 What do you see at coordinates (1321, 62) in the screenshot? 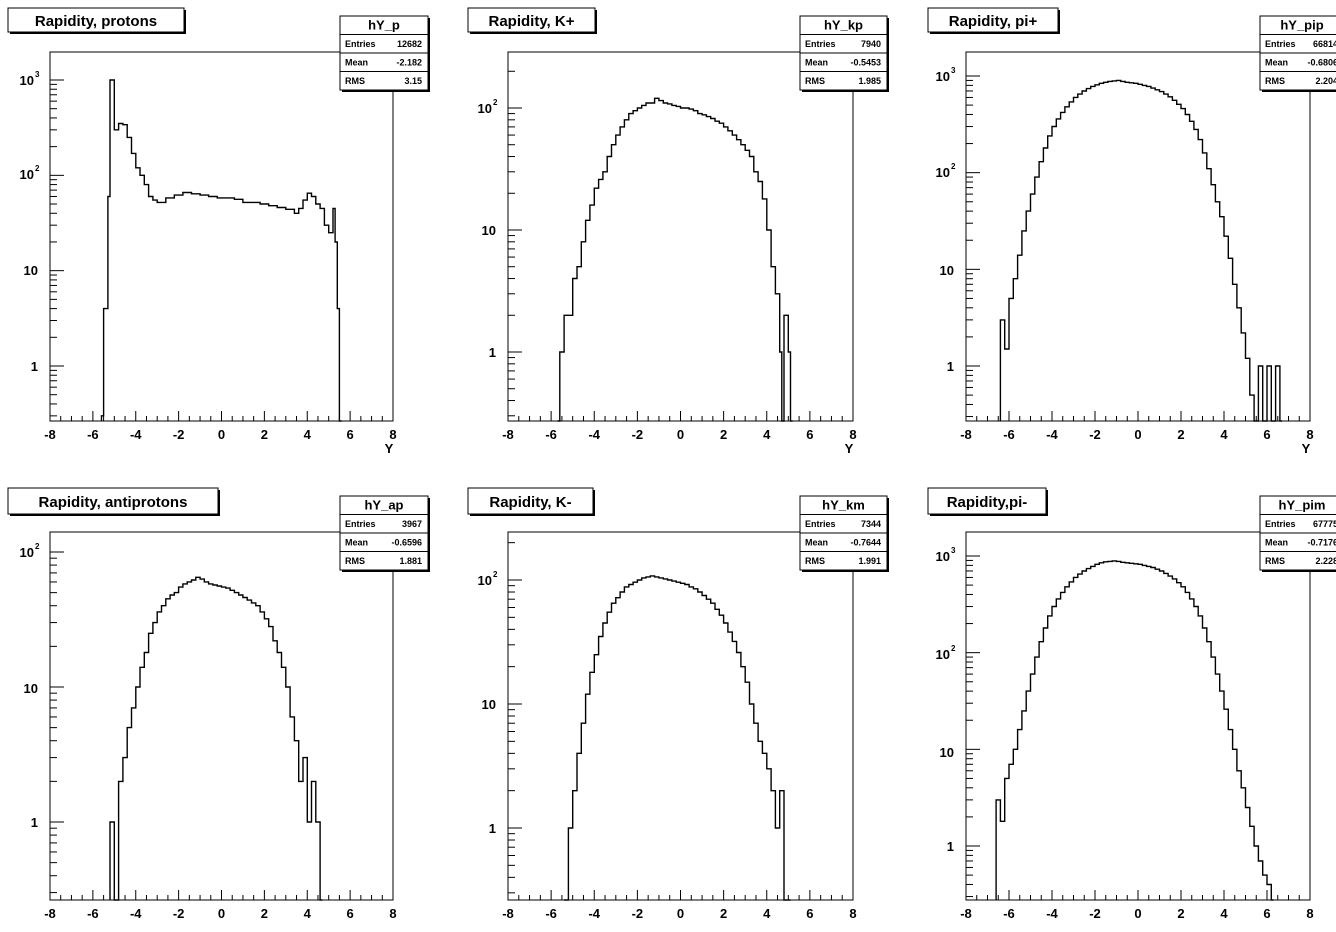
I see `stats-mean-value: -0.6806` at bounding box center [1321, 62].